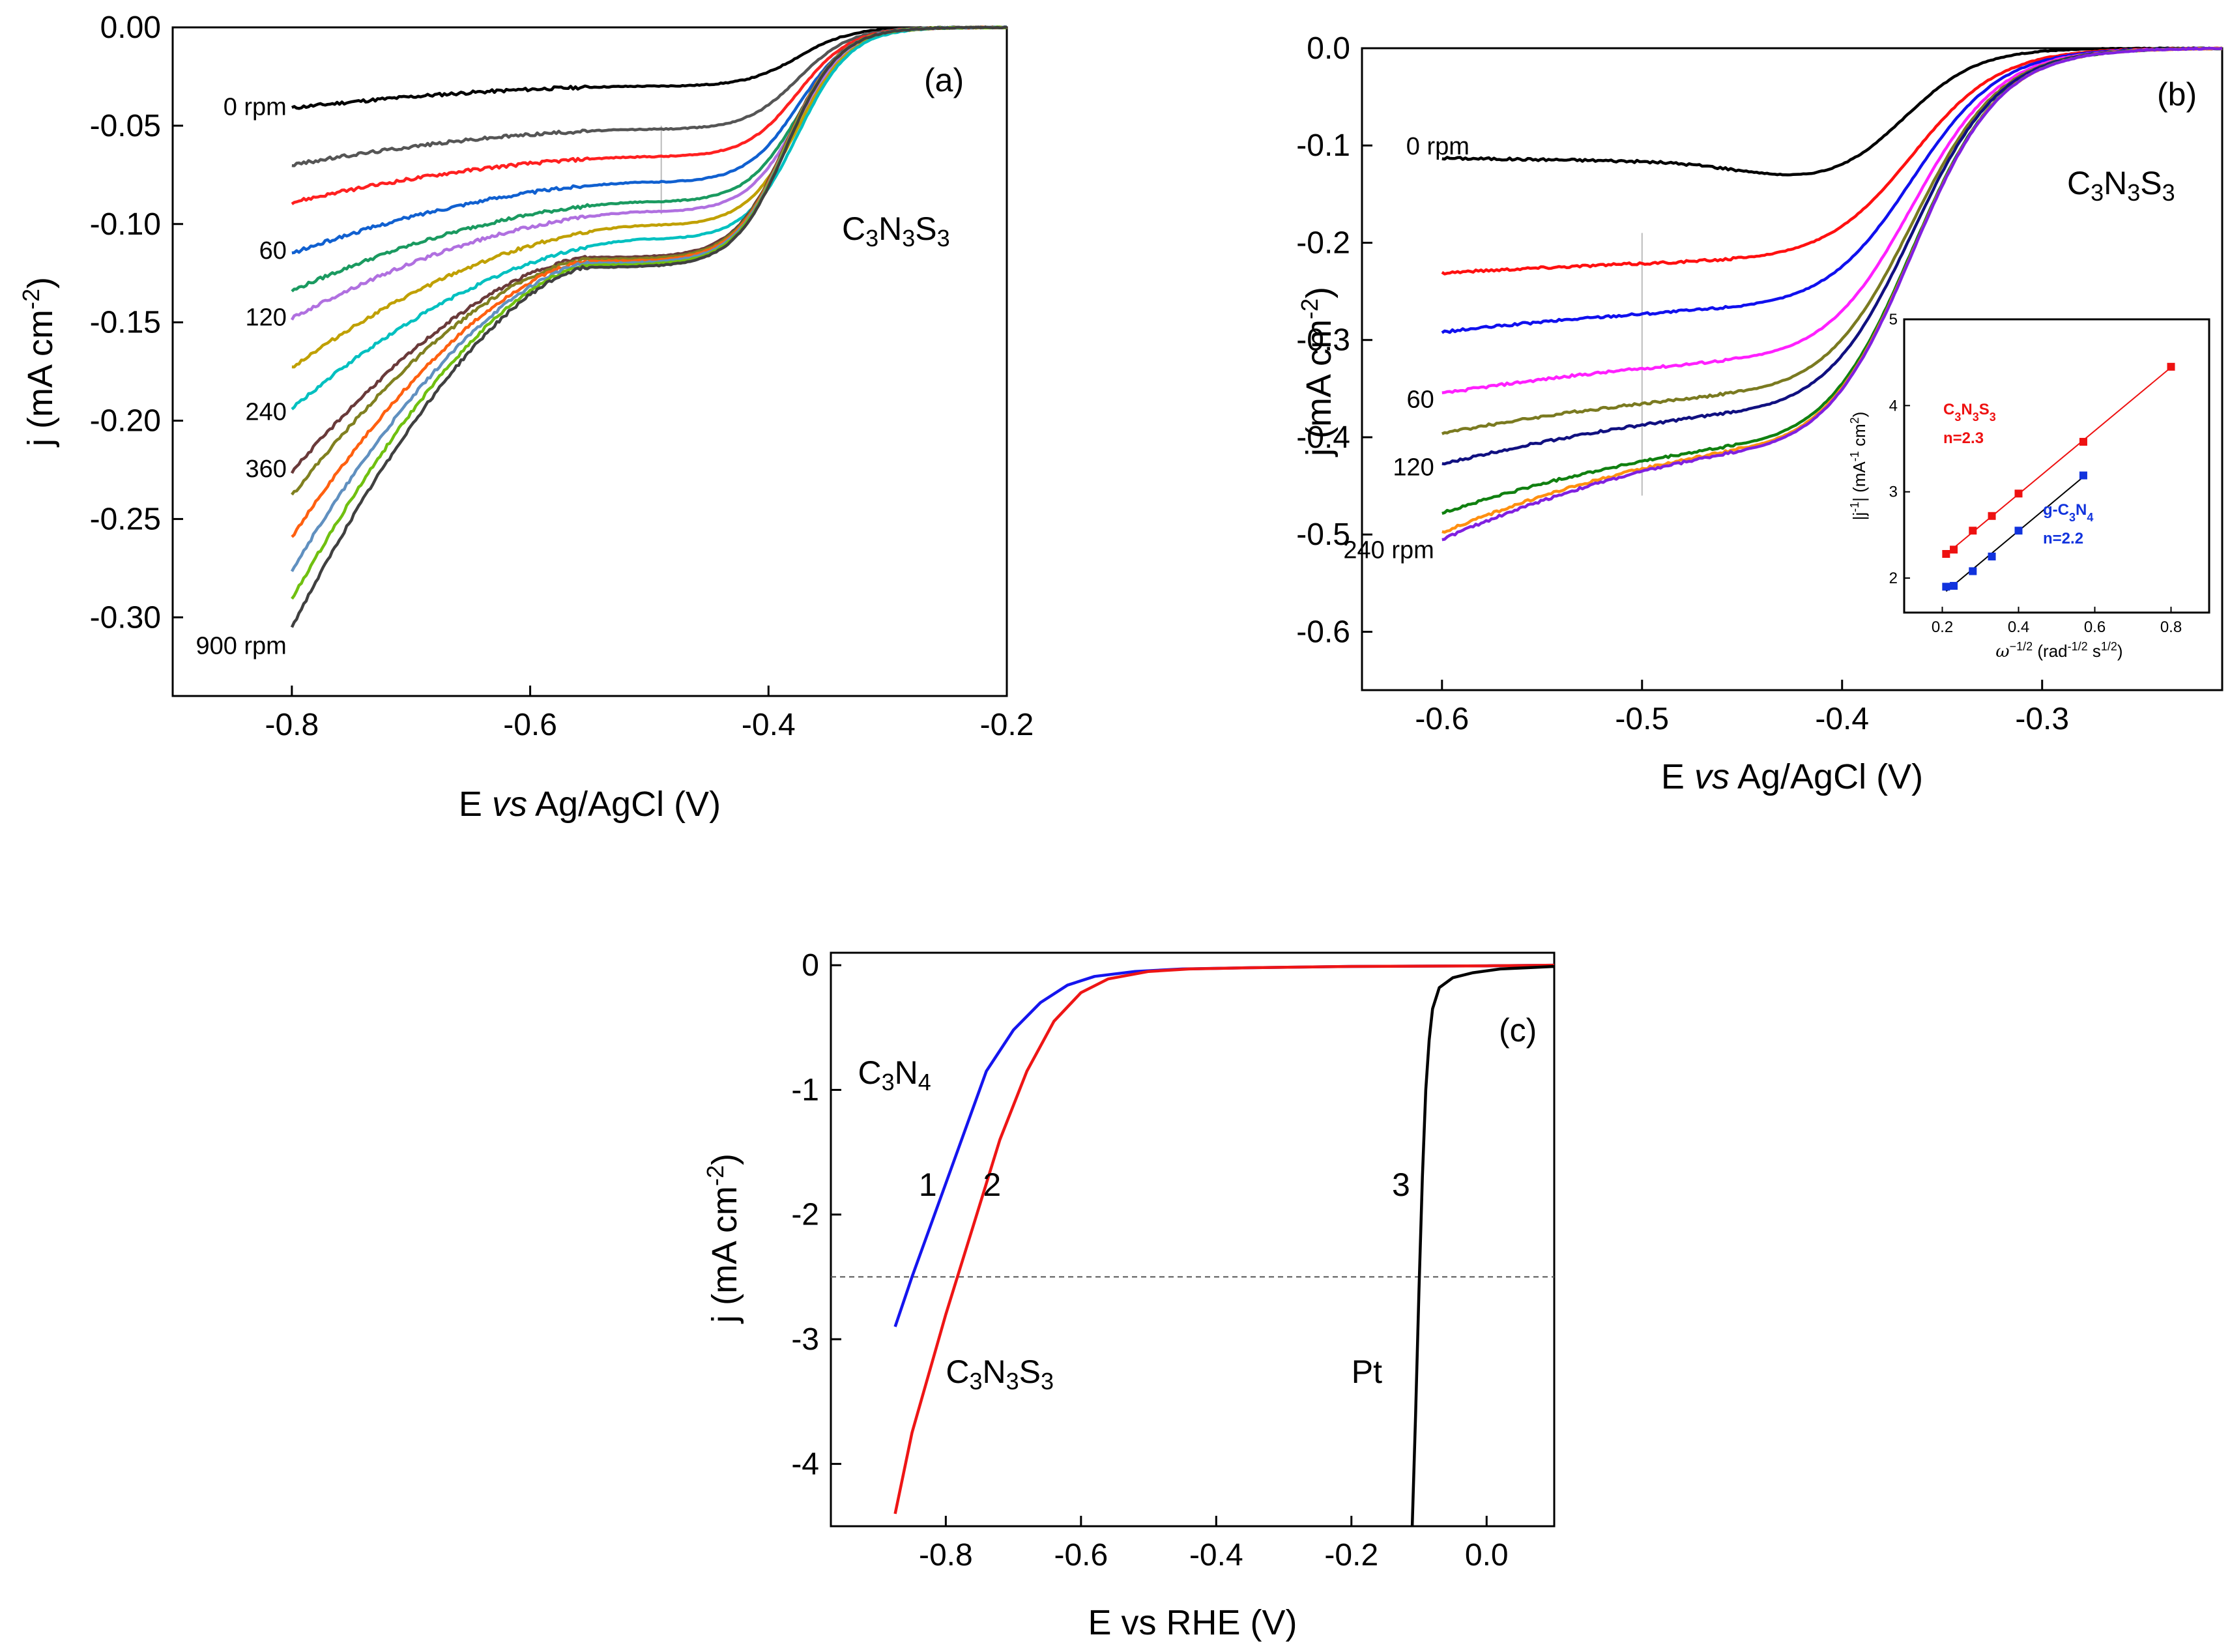  I want to click on panel-a-ylabel: j (mA cm-2), so click(39, 362).